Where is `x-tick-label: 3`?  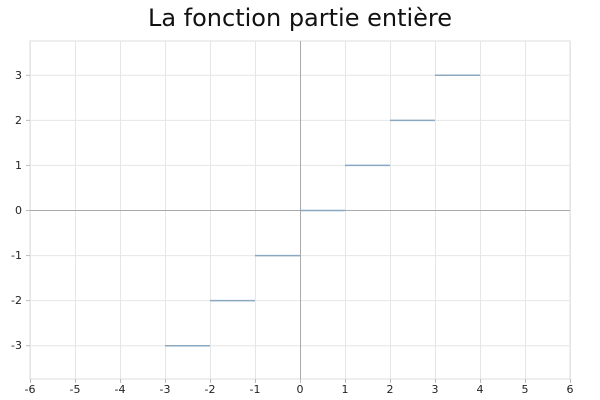 x-tick-label: 3 is located at coordinates (435, 389).